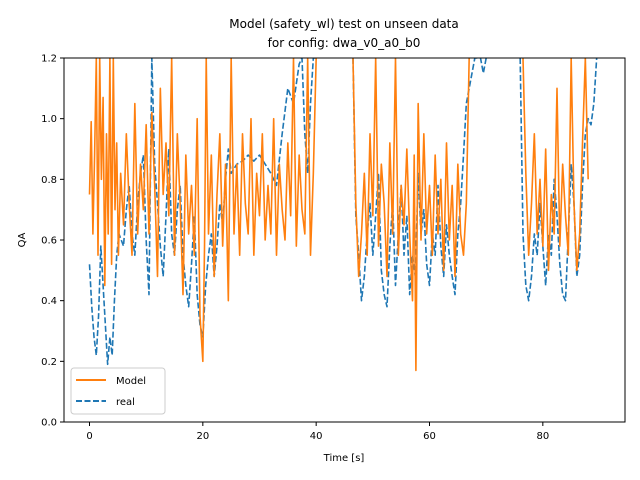 This screenshot has width=640, height=480. What do you see at coordinates (49, 241) in the screenshot?
I see `y-tick-label: 0.6` at bounding box center [49, 241].